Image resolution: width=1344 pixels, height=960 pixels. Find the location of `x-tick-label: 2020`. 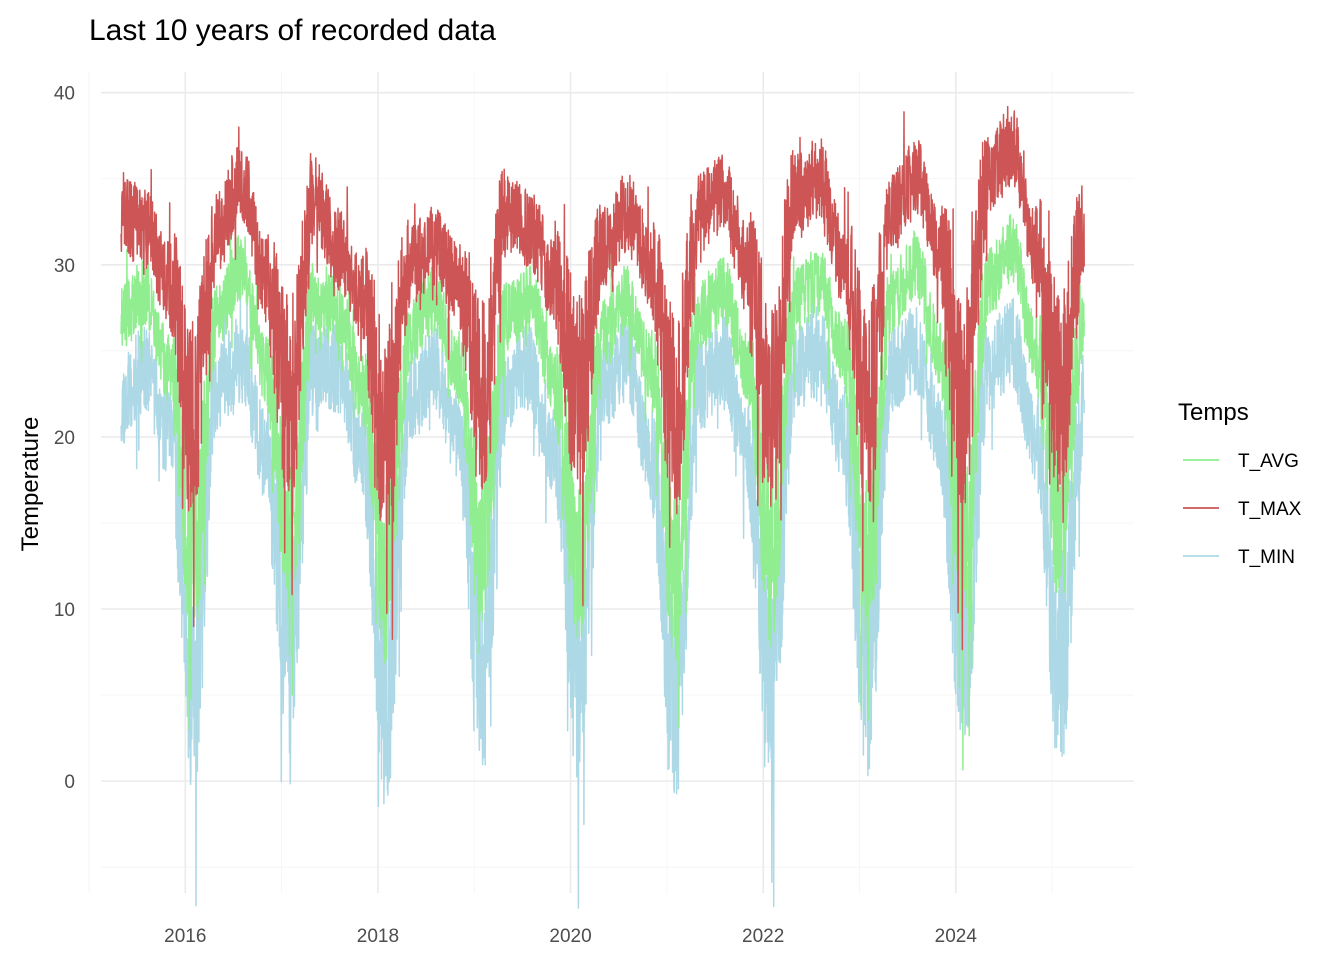

x-tick-label: 2020 is located at coordinates (570, 936).